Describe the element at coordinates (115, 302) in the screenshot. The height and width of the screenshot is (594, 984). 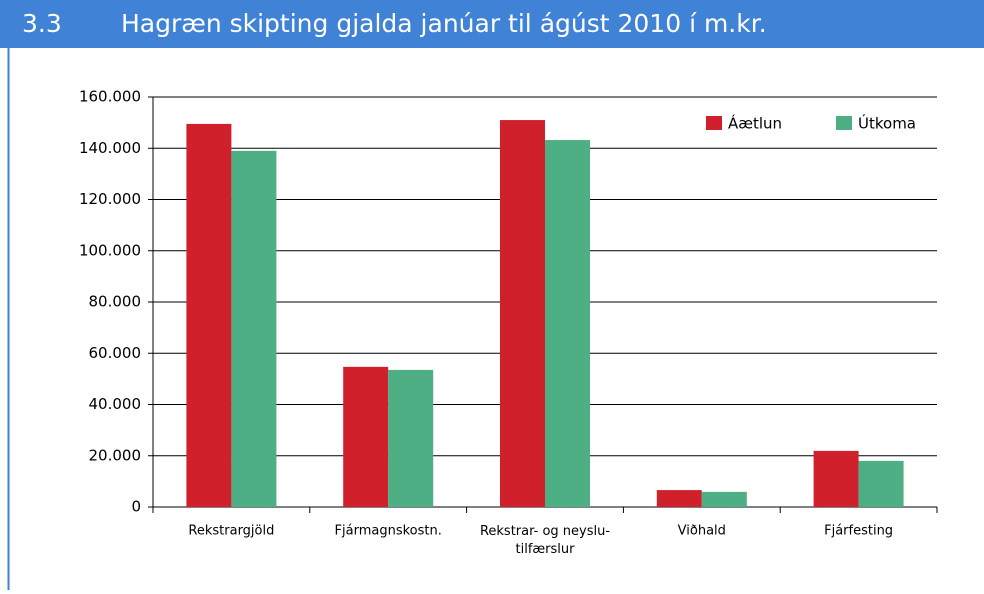
I see `y-tick-label: 80.000` at that location.